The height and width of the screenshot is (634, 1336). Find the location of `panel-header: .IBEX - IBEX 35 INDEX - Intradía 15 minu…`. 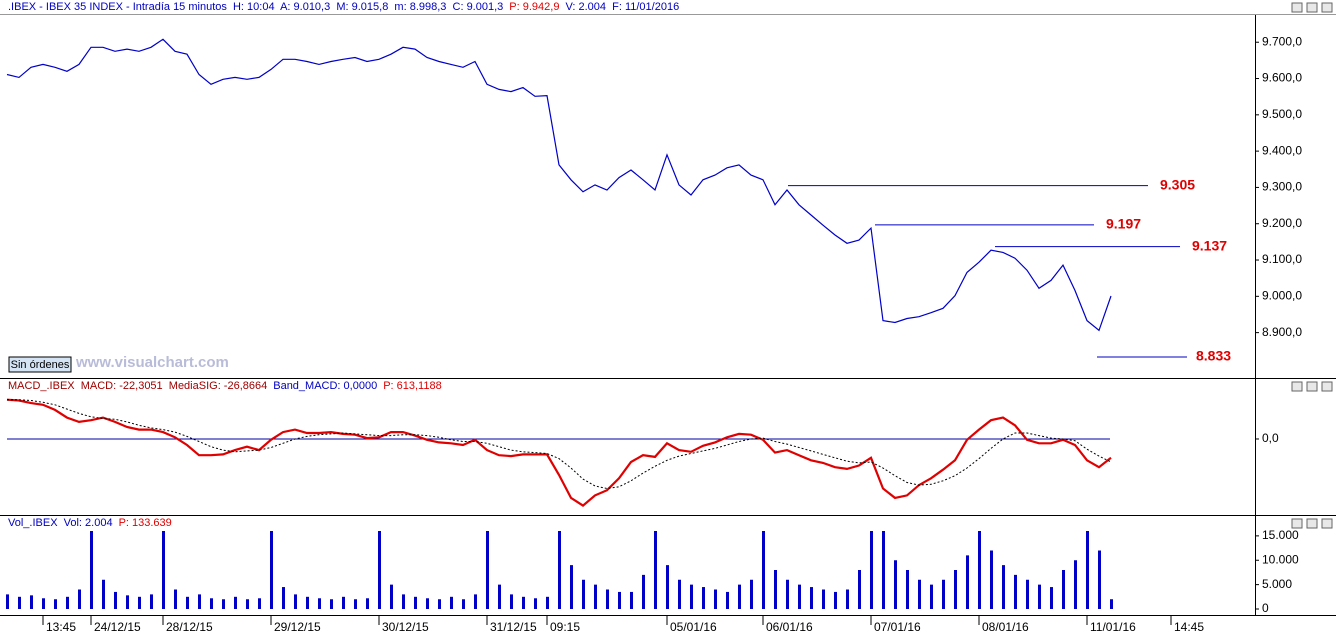

panel-header: .IBEX - IBEX 35 INDEX - Intradía 15 minu… is located at coordinates (343, 7).